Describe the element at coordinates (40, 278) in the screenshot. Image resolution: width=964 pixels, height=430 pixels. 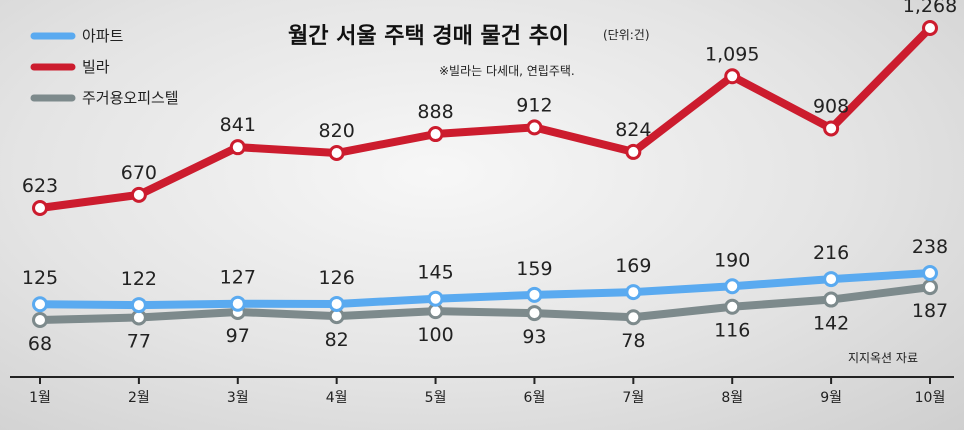
I see `value-label-apartment: 125` at that location.